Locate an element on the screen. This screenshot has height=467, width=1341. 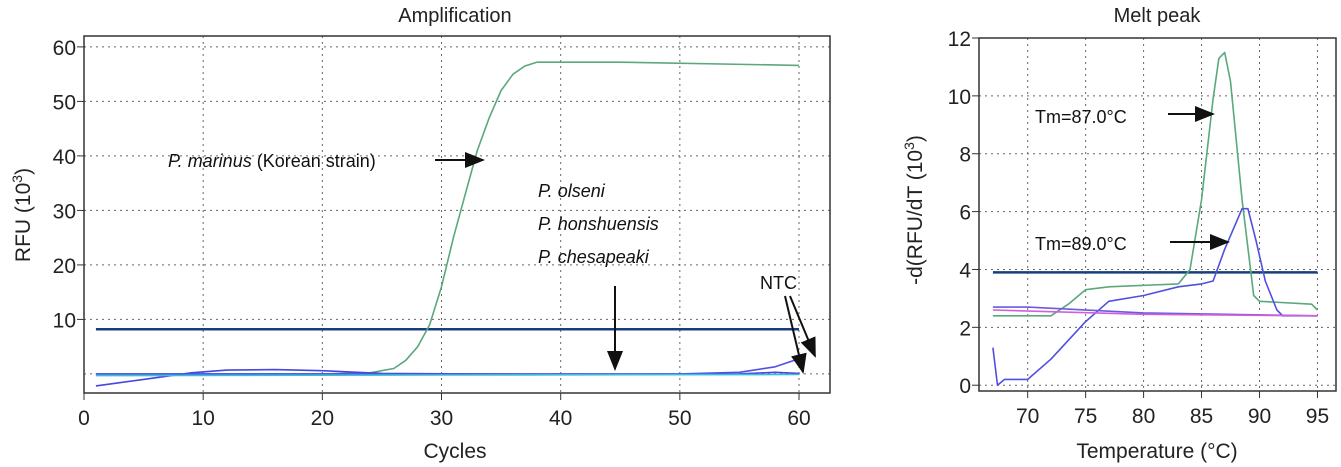
x-tick-label: 10 is located at coordinates (202, 418).